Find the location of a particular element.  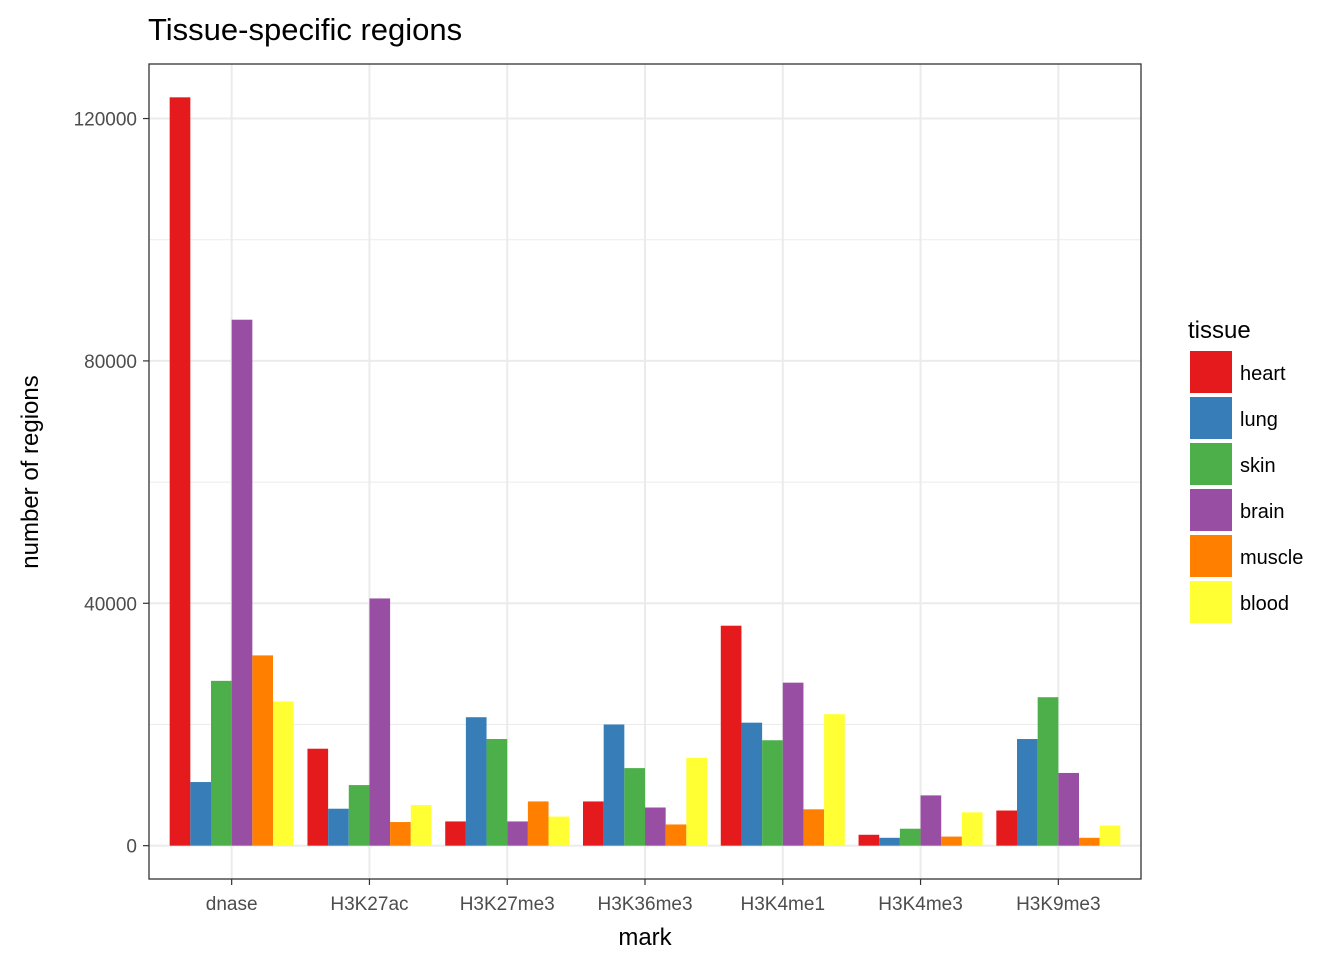

y-tick-label: 40000 is located at coordinates (110, 604).